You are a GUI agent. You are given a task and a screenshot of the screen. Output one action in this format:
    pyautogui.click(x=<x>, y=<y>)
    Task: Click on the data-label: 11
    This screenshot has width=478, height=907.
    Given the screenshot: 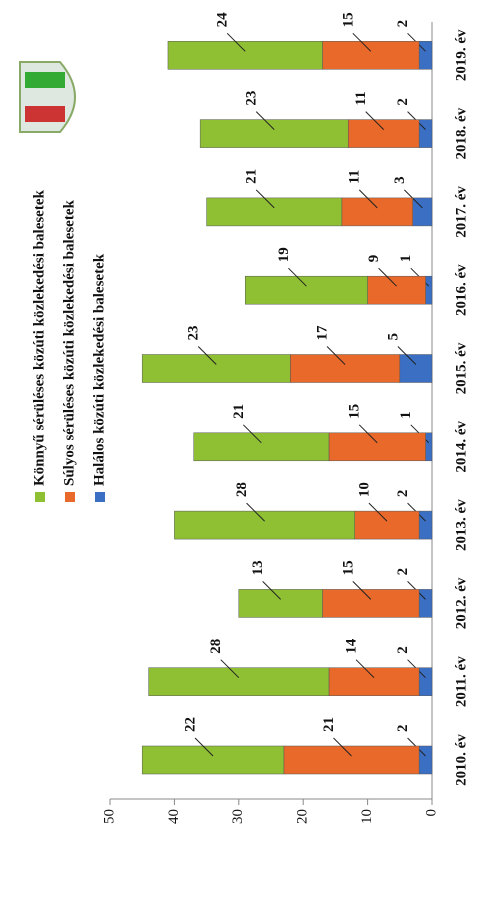 What is the action you would take?
    pyautogui.click(x=355, y=177)
    